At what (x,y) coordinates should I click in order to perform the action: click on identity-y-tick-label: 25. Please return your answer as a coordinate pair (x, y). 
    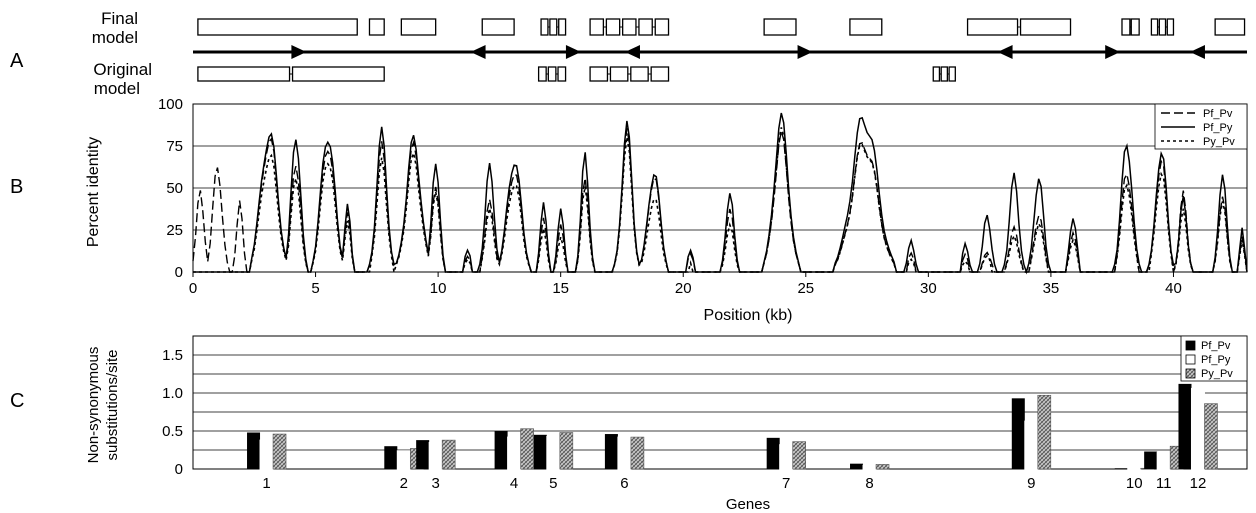
    Looking at the image, I should click on (174, 230).